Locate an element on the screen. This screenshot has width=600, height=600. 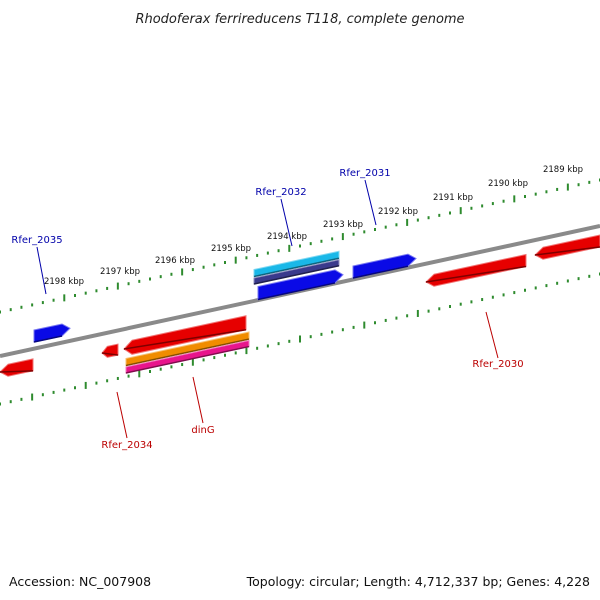
gene-dinG-region-shadow is located at coordinates (185, 339).